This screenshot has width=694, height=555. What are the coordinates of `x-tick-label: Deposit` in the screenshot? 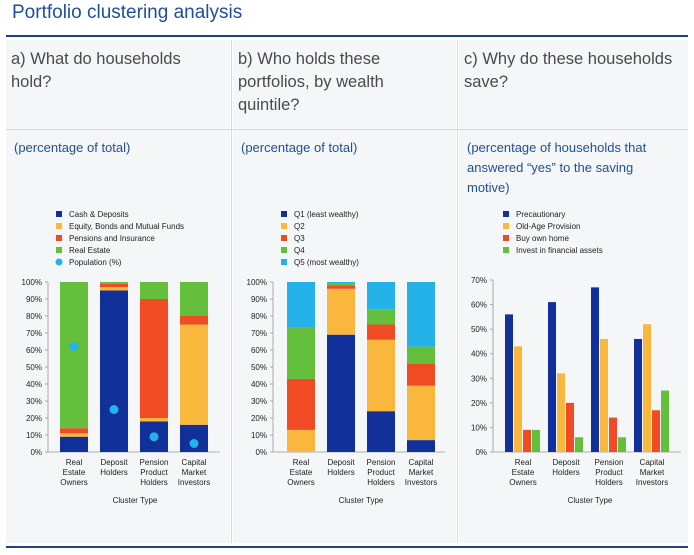 It's located at (566, 462).